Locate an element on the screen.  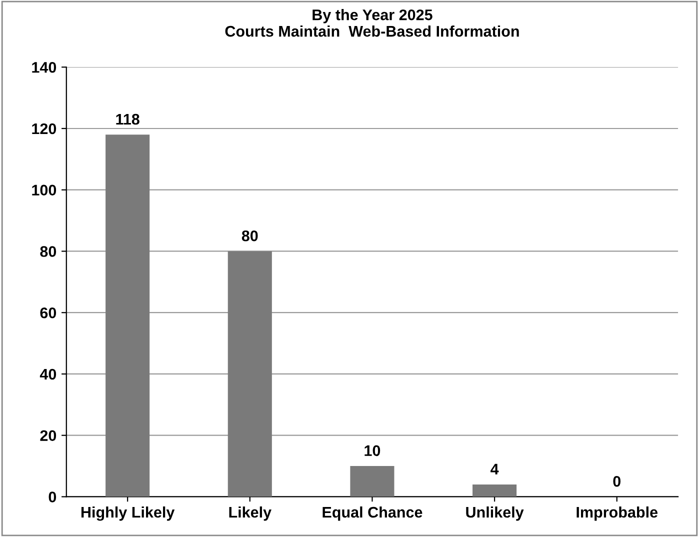
data-label: 4 is located at coordinates (494, 469).